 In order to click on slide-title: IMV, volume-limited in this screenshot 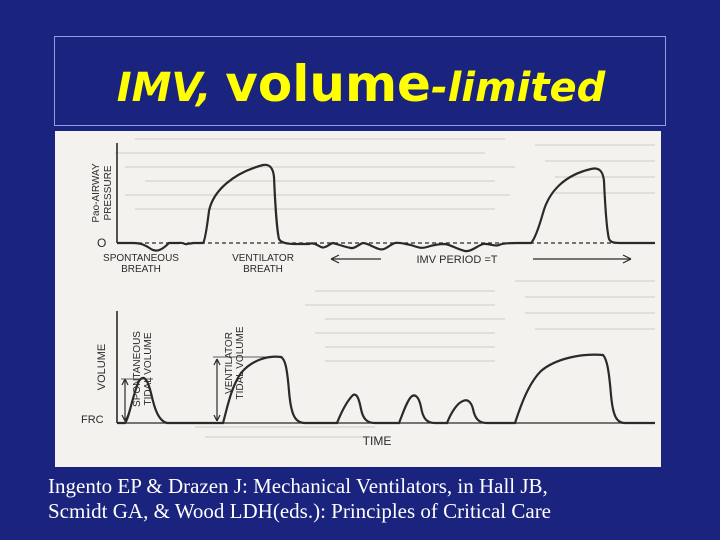, I will do `click(361, 82)`.